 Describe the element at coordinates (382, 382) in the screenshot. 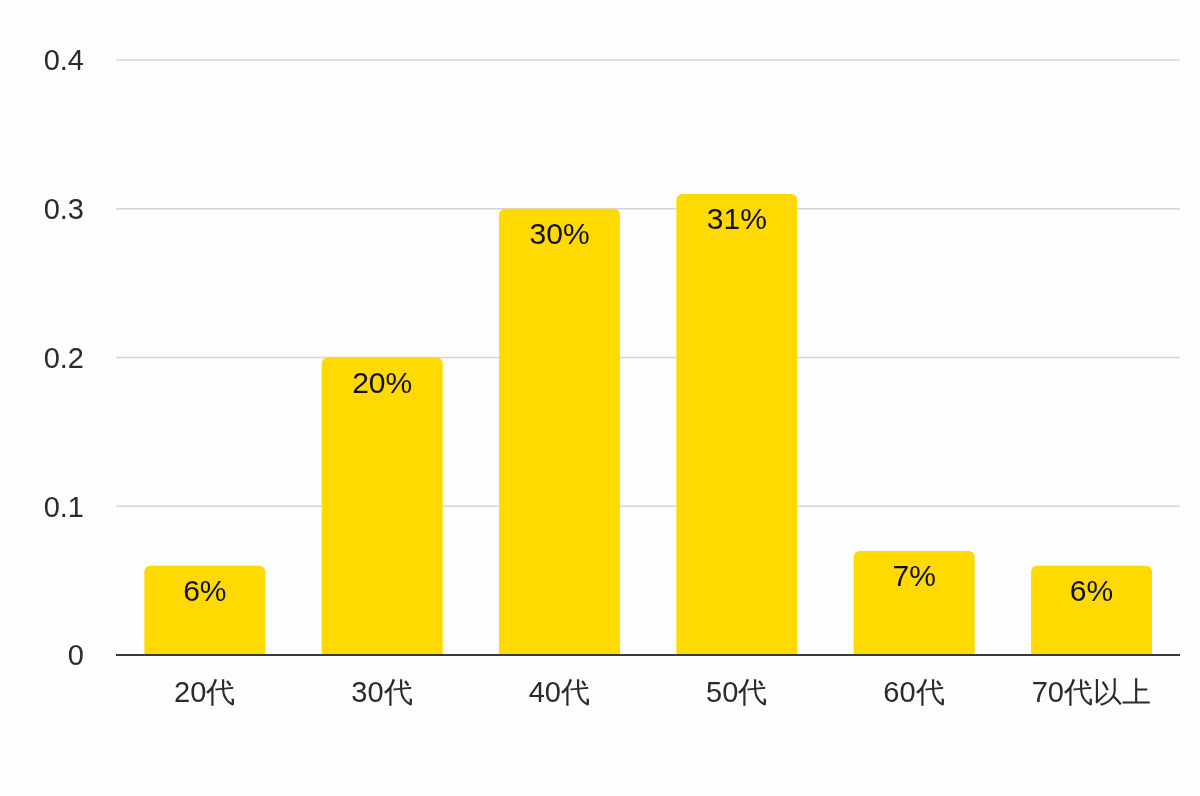

I see `data-label: 20%` at that location.